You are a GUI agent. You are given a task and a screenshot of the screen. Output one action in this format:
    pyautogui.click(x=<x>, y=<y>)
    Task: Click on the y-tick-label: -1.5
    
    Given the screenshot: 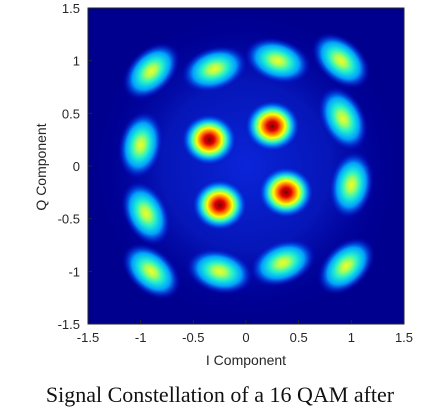 What is the action you would take?
    pyautogui.click(x=69, y=324)
    